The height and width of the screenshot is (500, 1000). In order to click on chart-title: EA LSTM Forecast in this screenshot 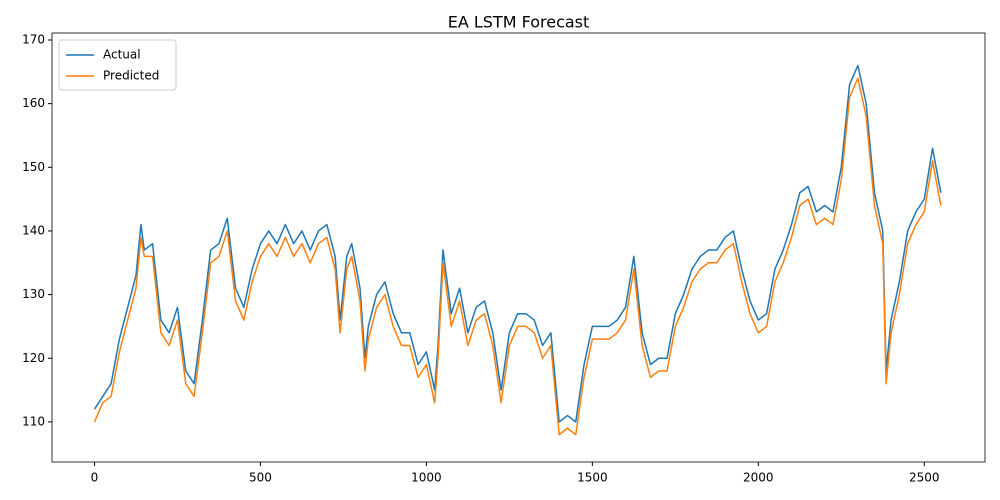, I will do `click(519, 22)`.